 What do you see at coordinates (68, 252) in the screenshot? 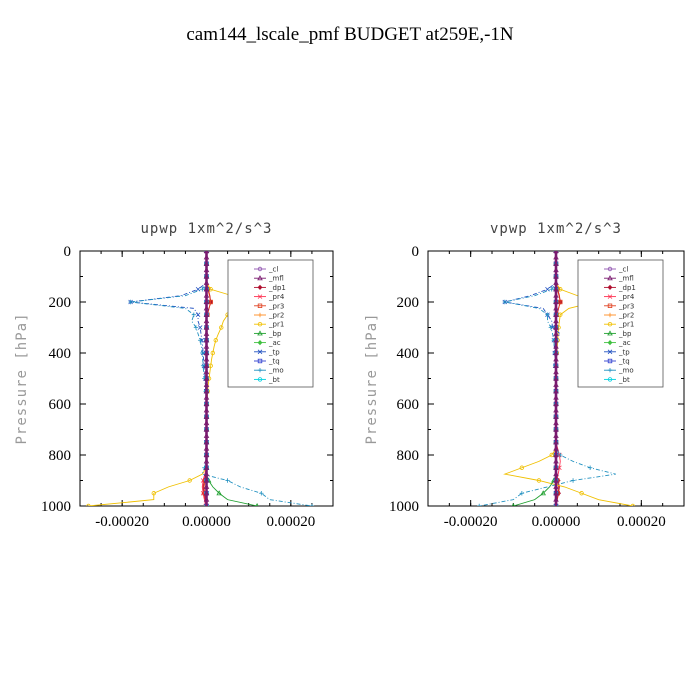
I see `y-tick-label: 0` at bounding box center [68, 252].